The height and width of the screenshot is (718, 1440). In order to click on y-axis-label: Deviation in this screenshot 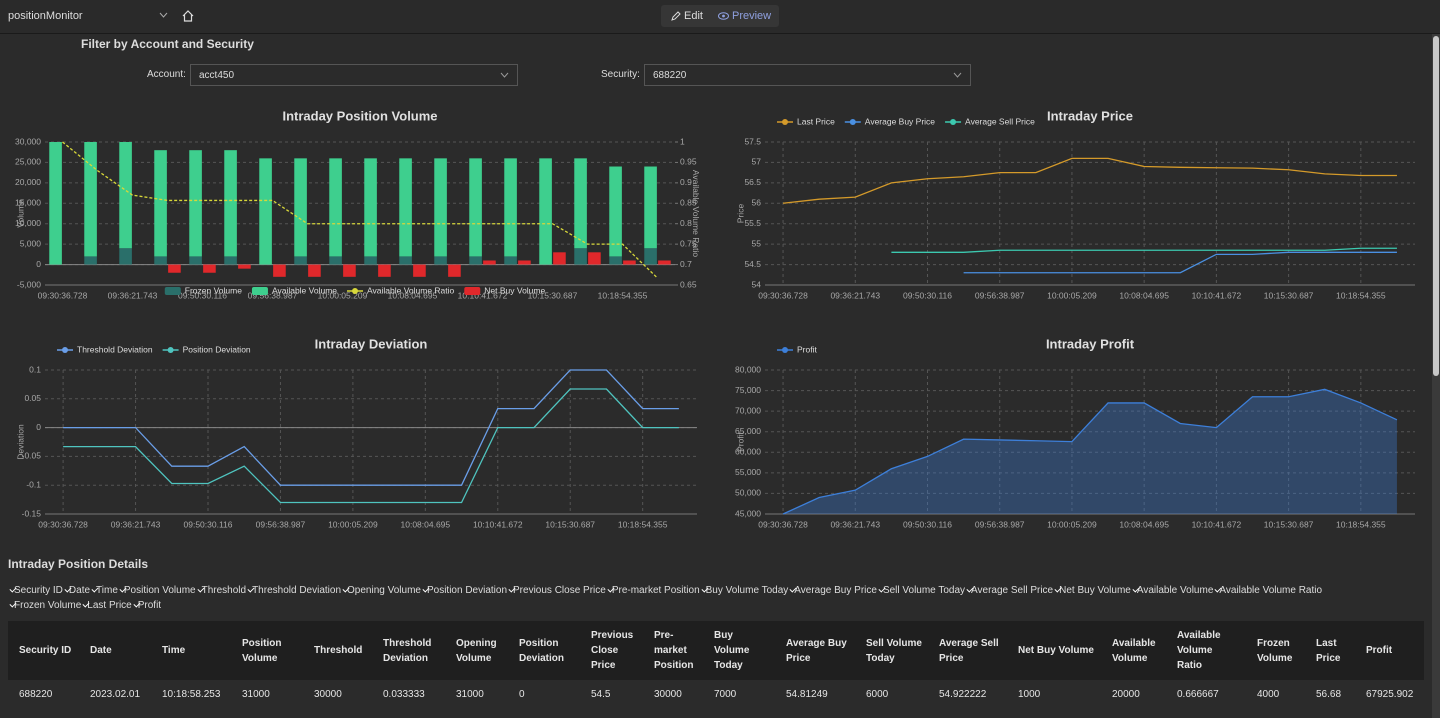, I will do `click(20, 442)`.